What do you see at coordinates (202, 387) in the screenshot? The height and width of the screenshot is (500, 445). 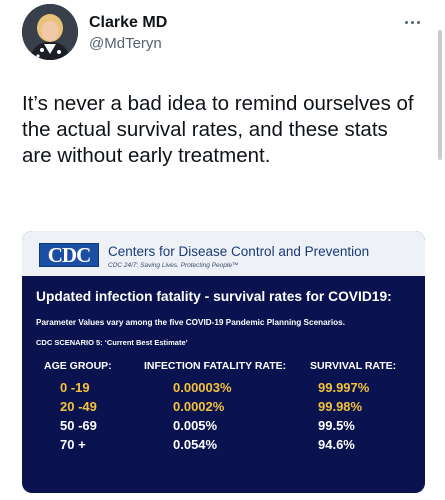 I see `table-row-1-ifr-cell: 0.00003%` at bounding box center [202, 387].